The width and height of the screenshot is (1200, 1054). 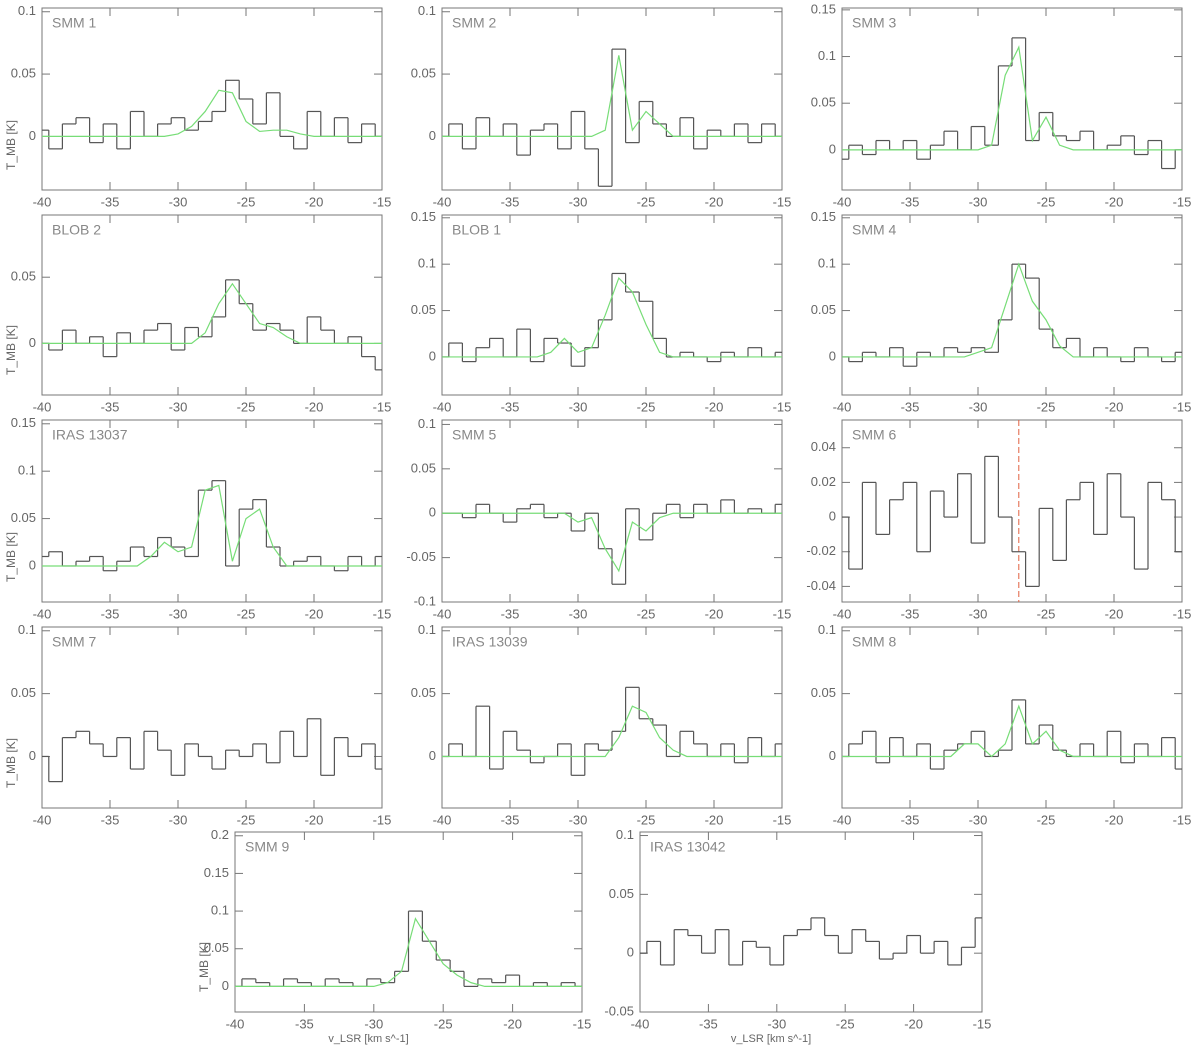 I want to click on panel: -40 -35 -30 -25 -20 -15 0 0.05 0.1 SMM 1 T_MB [K], so click(x=197, y=106).